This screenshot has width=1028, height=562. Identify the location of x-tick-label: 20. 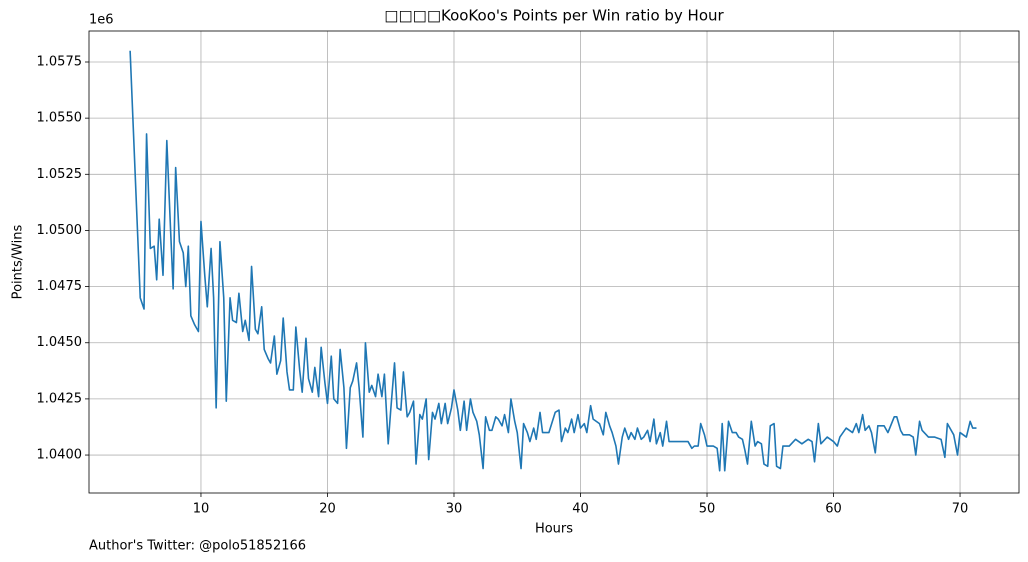
(327, 509).